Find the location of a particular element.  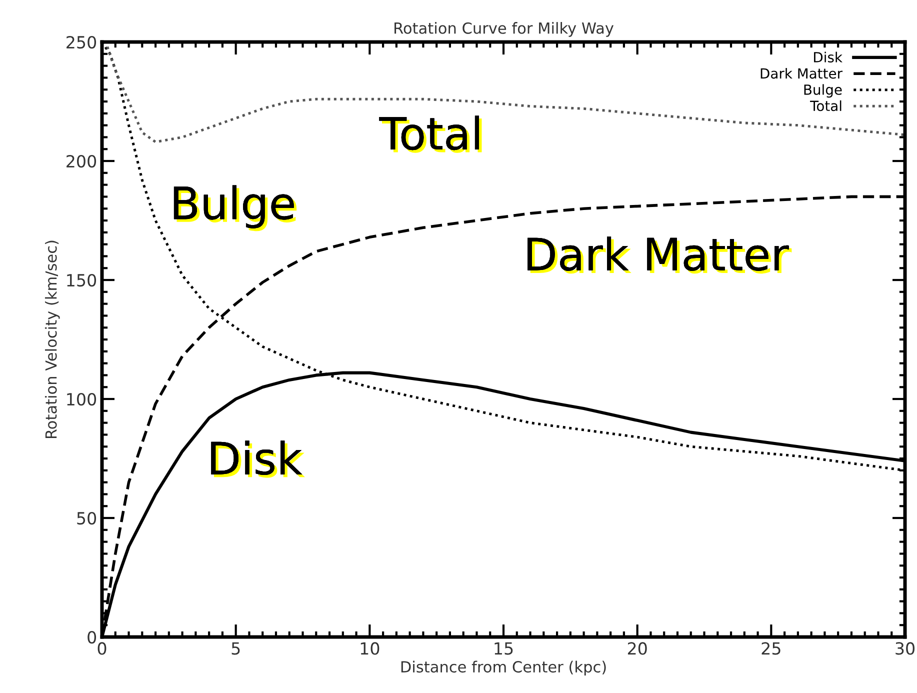

legend-label: Dark Matter is located at coordinates (801, 73).